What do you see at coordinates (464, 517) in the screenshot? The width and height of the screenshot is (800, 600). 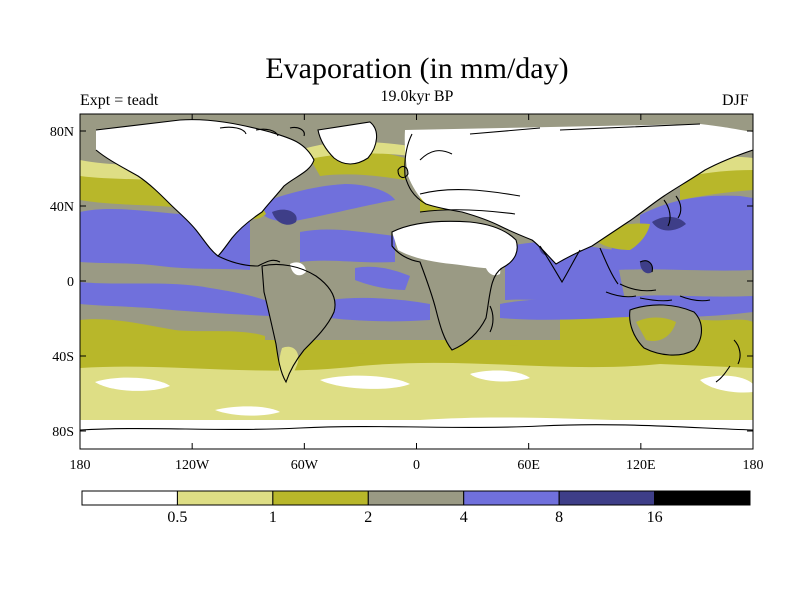 I see `colorbar-label: 4` at bounding box center [464, 517].